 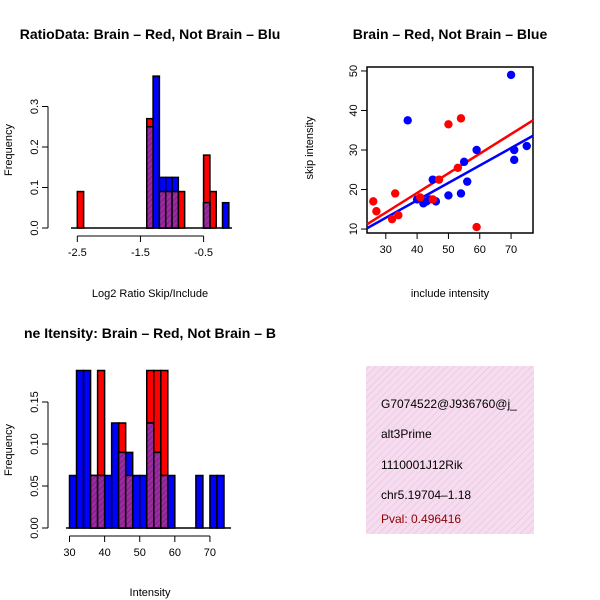 I want to click on scatter-x-label: include intensity, so click(x=450, y=294).